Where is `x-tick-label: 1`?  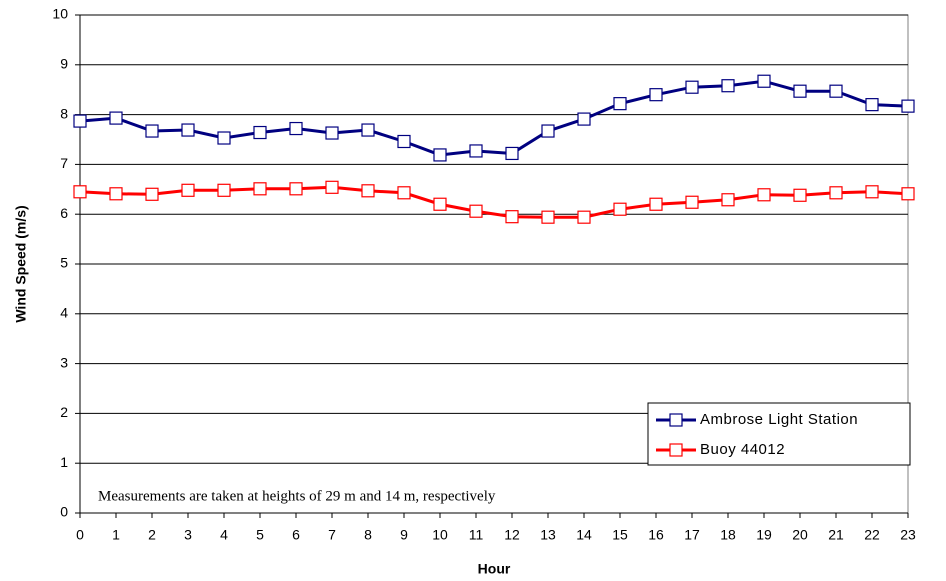 x-tick-label: 1 is located at coordinates (116, 535).